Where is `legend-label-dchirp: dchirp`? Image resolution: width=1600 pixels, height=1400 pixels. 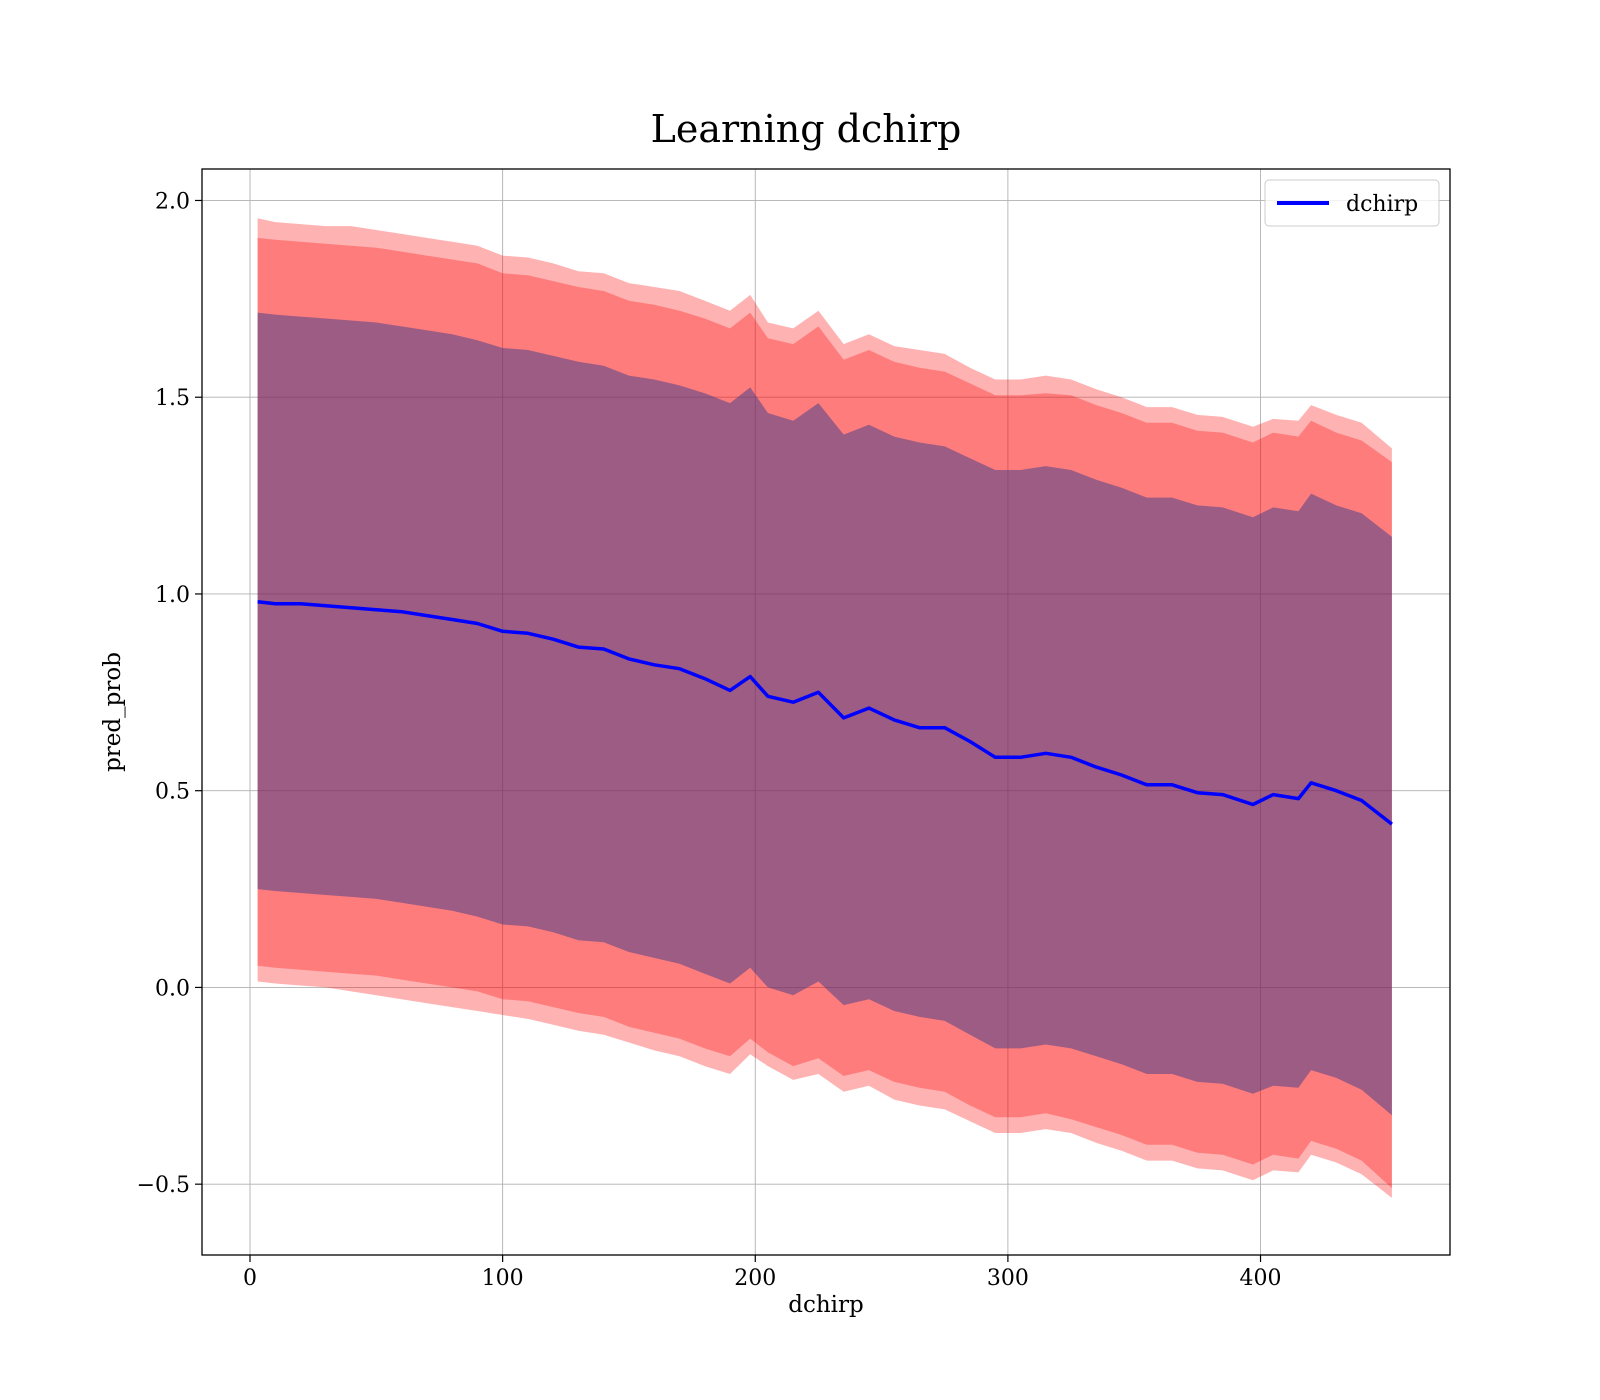
legend-label-dchirp: dchirp is located at coordinates (1382, 204).